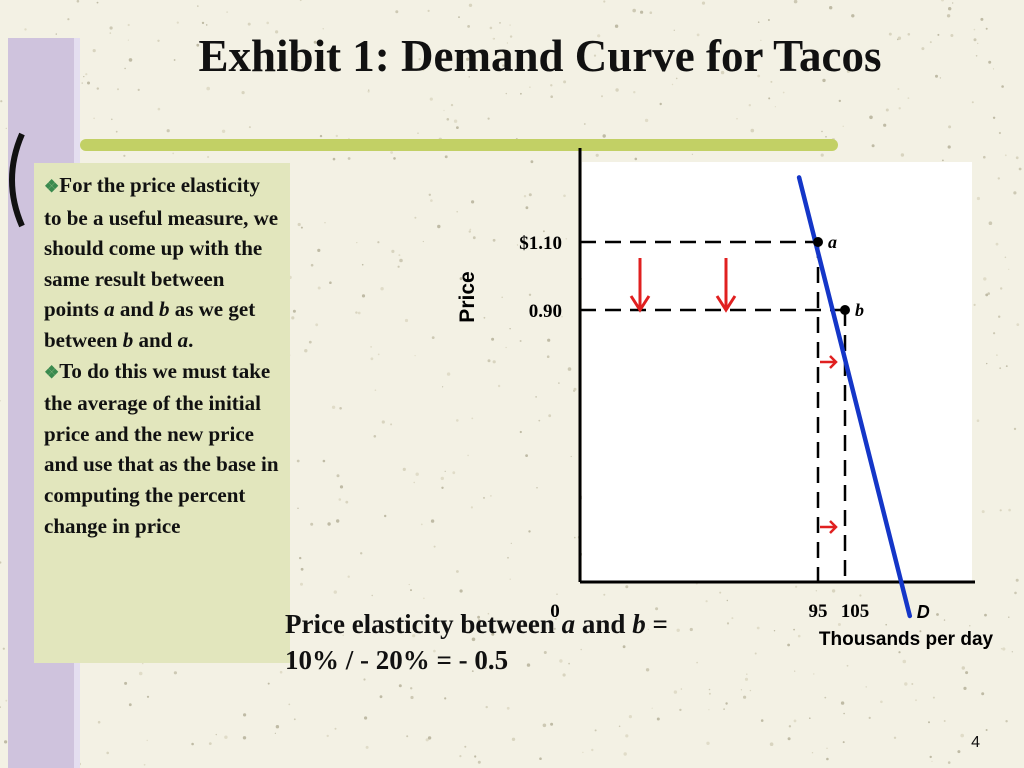  Describe the element at coordinates (476, 624) in the screenshot. I see `formula-line-1: Price elasticity between a and b =` at that location.